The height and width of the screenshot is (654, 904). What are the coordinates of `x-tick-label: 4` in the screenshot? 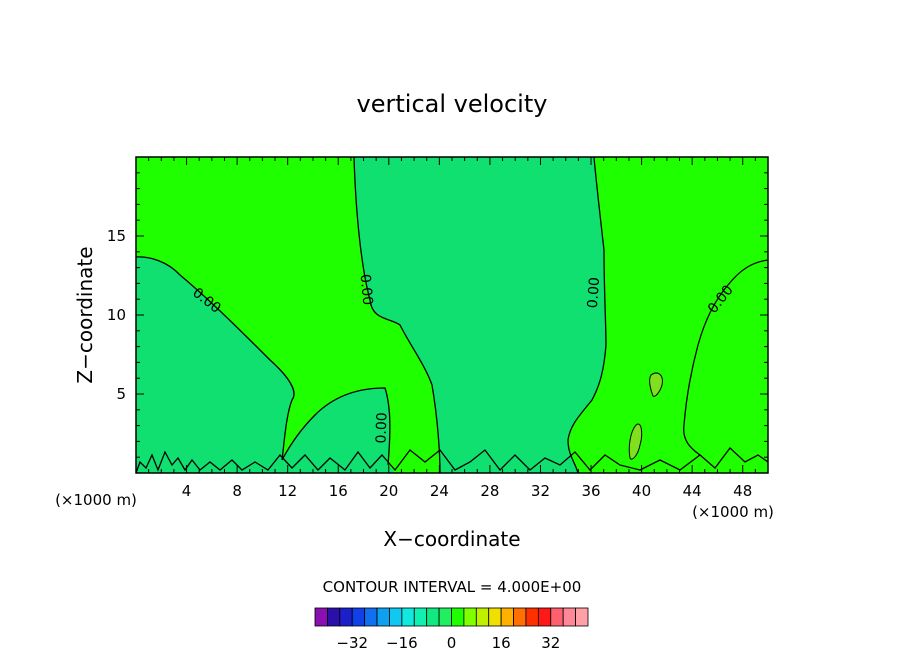 It's located at (187, 491).